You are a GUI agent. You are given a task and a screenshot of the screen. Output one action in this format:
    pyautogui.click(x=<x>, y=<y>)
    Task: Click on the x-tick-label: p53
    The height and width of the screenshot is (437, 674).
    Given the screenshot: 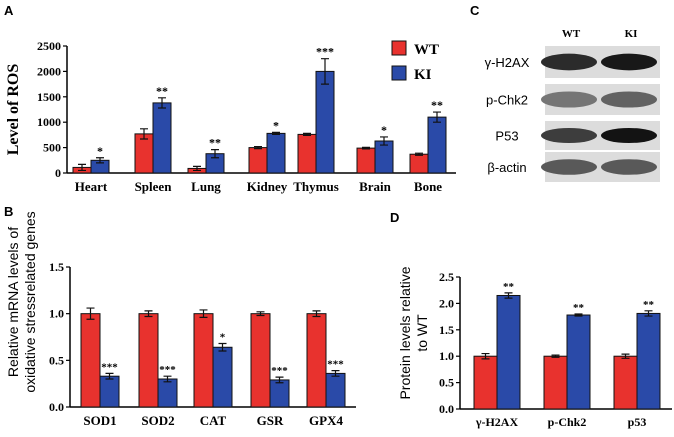 What is the action you would take?
    pyautogui.click(x=637, y=422)
    